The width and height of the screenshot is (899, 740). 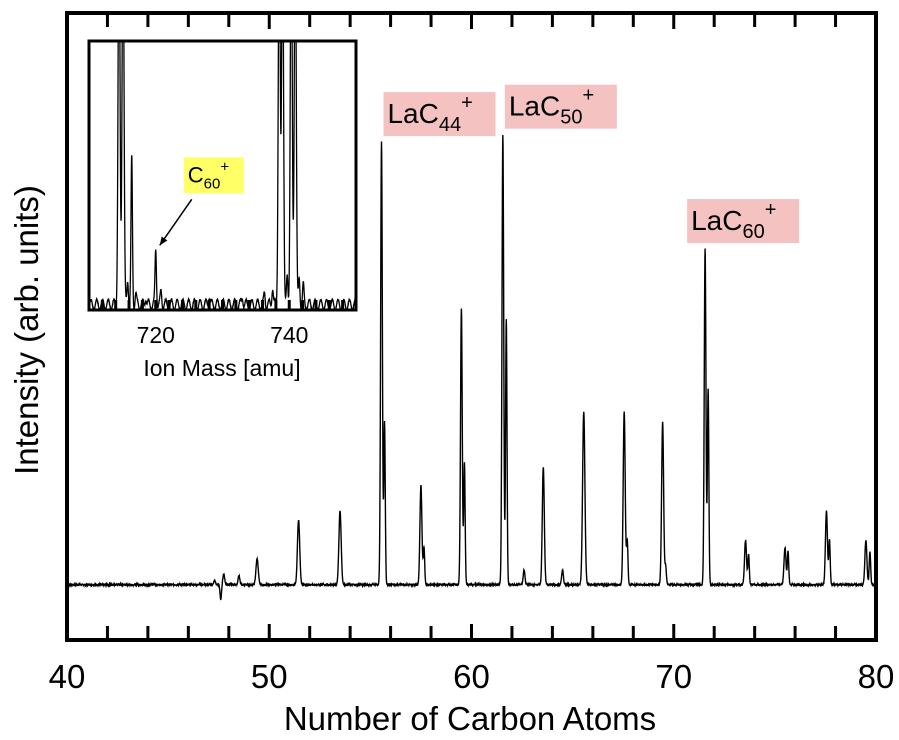 What do you see at coordinates (551, 107) in the screenshot?
I see `annotation-label: LaC50+` at bounding box center [551, 107].